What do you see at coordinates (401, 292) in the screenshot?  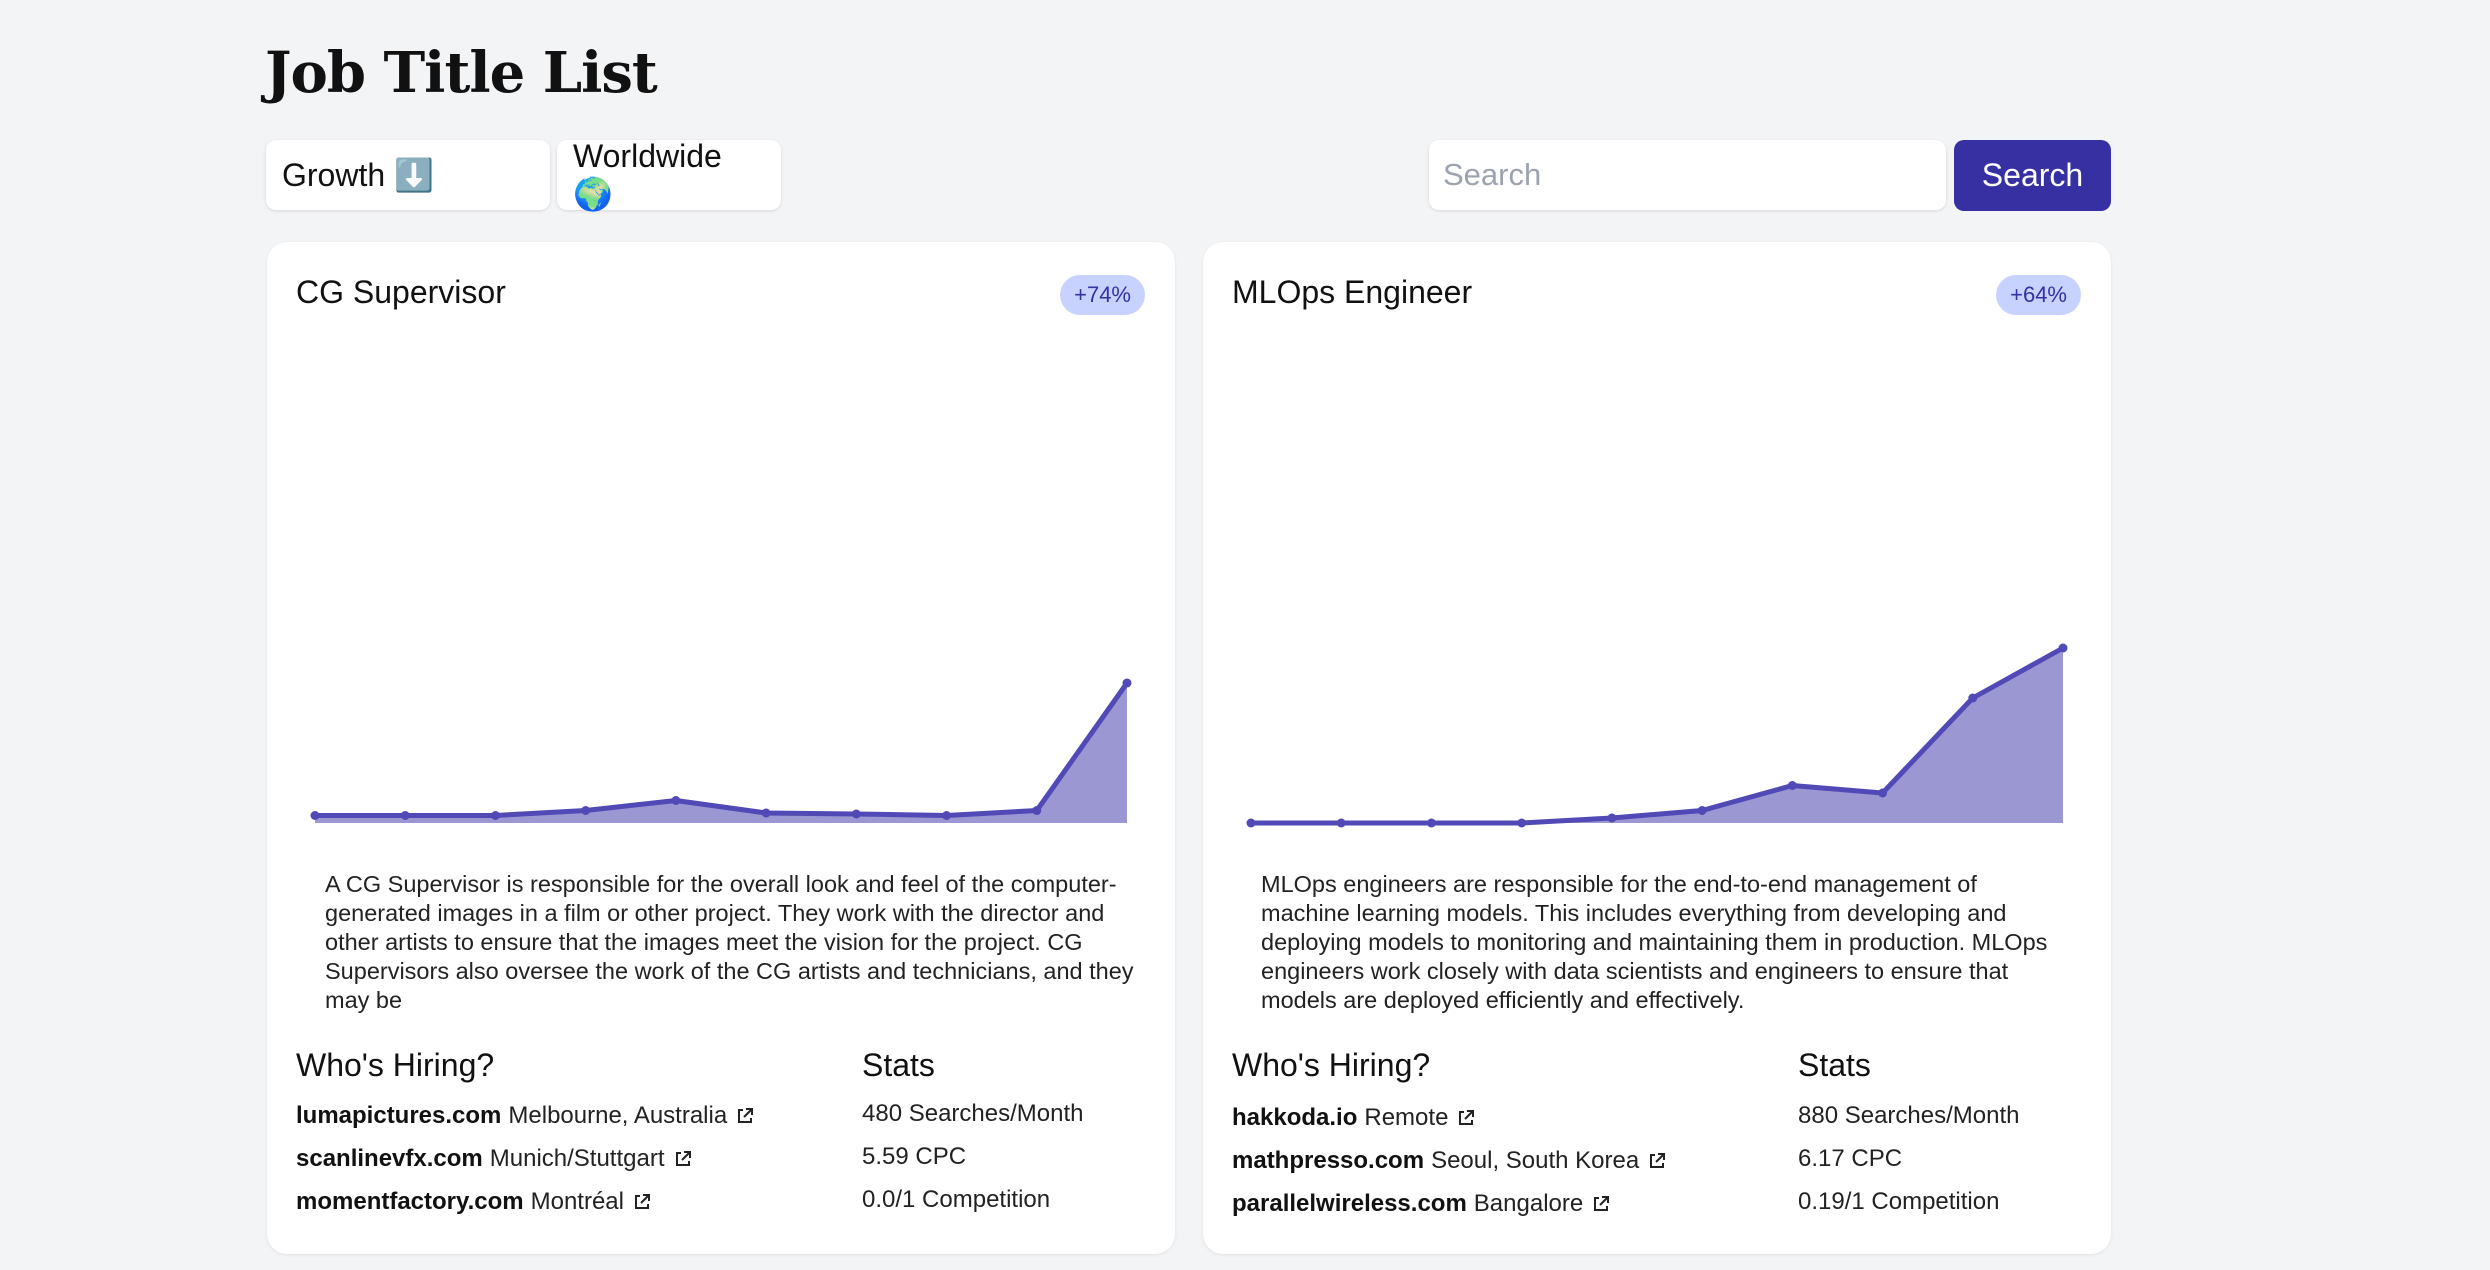 I see `job-title: CG Supervisor` at bounding box center [401, 292].